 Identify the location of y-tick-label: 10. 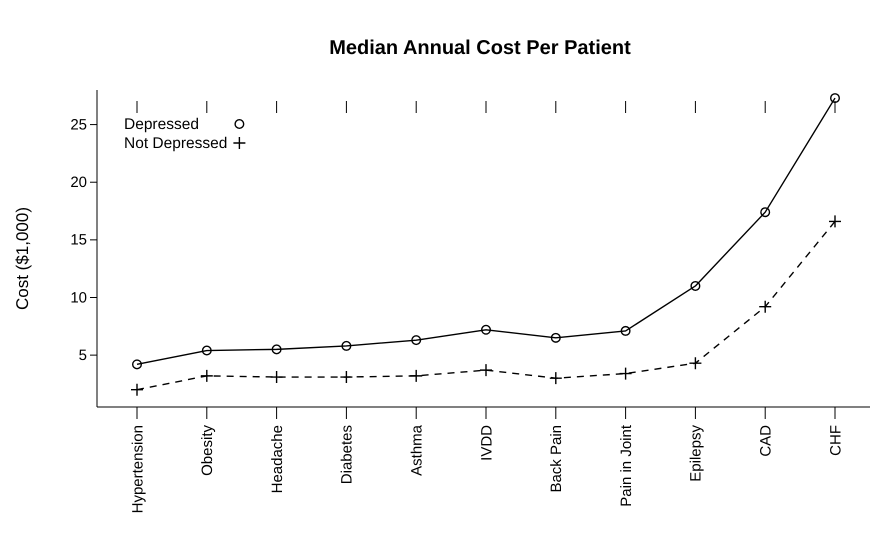
(78, 297).